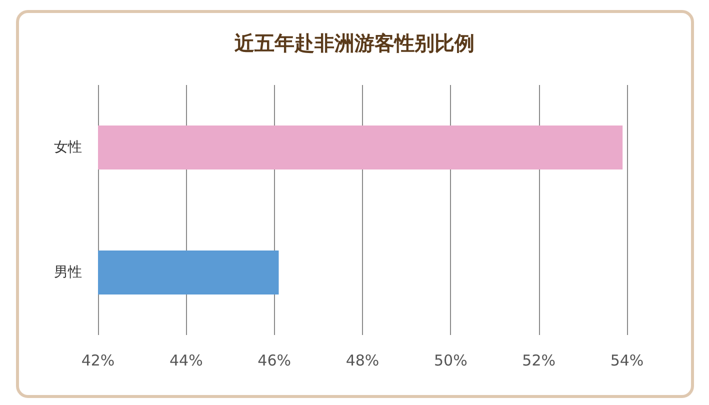 The image size is (709, 405). What do you see at coordinates (451, 361) in the screenshot?
I see `x-tick-label: 50%` at bounding box center [451, 361].